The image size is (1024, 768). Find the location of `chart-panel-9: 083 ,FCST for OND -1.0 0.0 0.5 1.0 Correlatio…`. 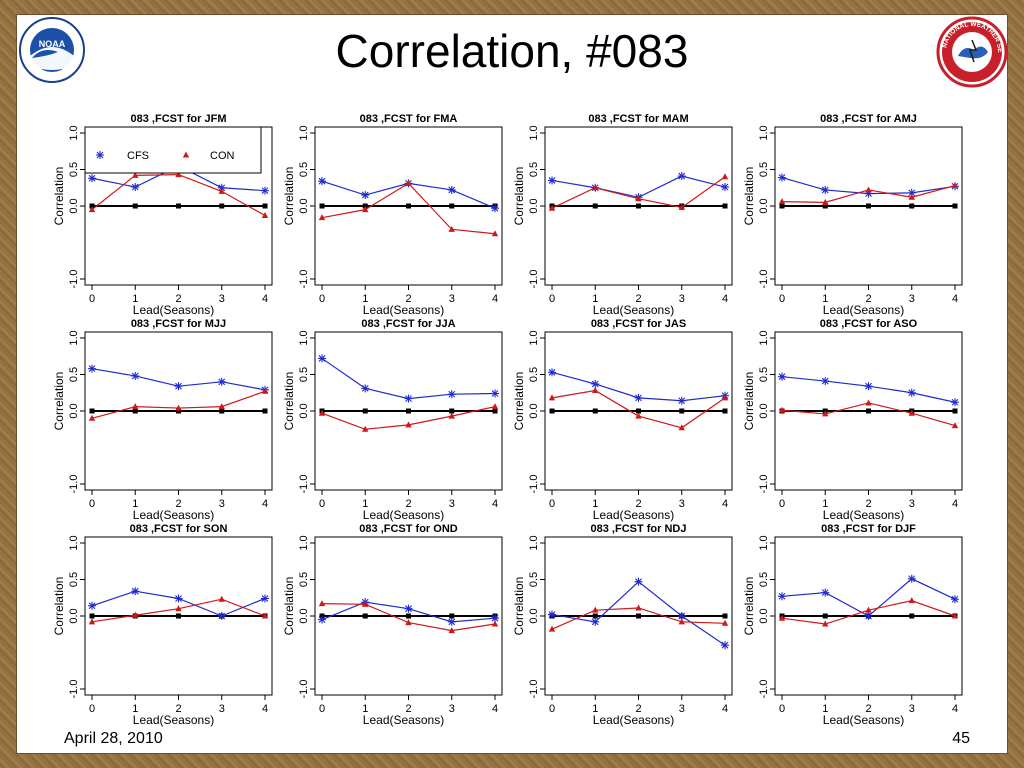

chart-panel-9: 083 ,FCST for OND -1.0 0.0 0.5 1.0 Correlatio… is located at coordinates (392, 625).